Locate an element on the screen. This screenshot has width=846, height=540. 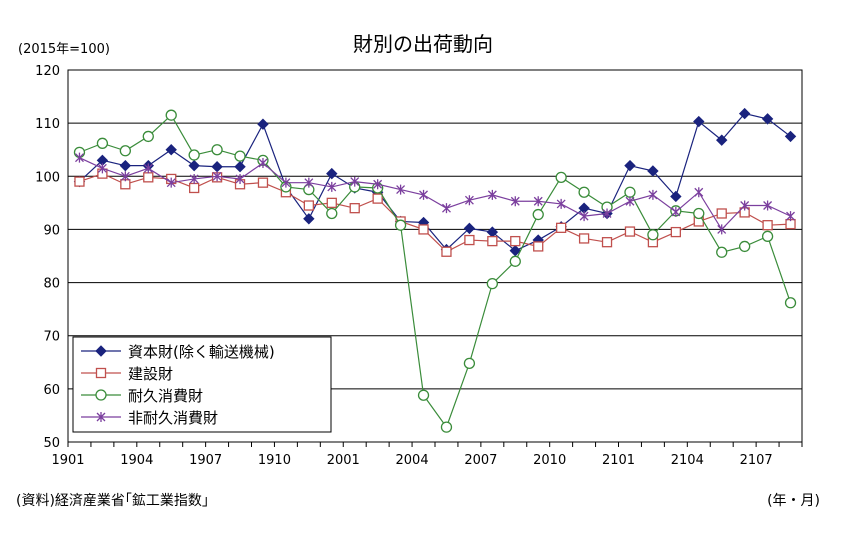
legend-label: 資本財(除く輸送機械) is located at coordinates (201, 352).